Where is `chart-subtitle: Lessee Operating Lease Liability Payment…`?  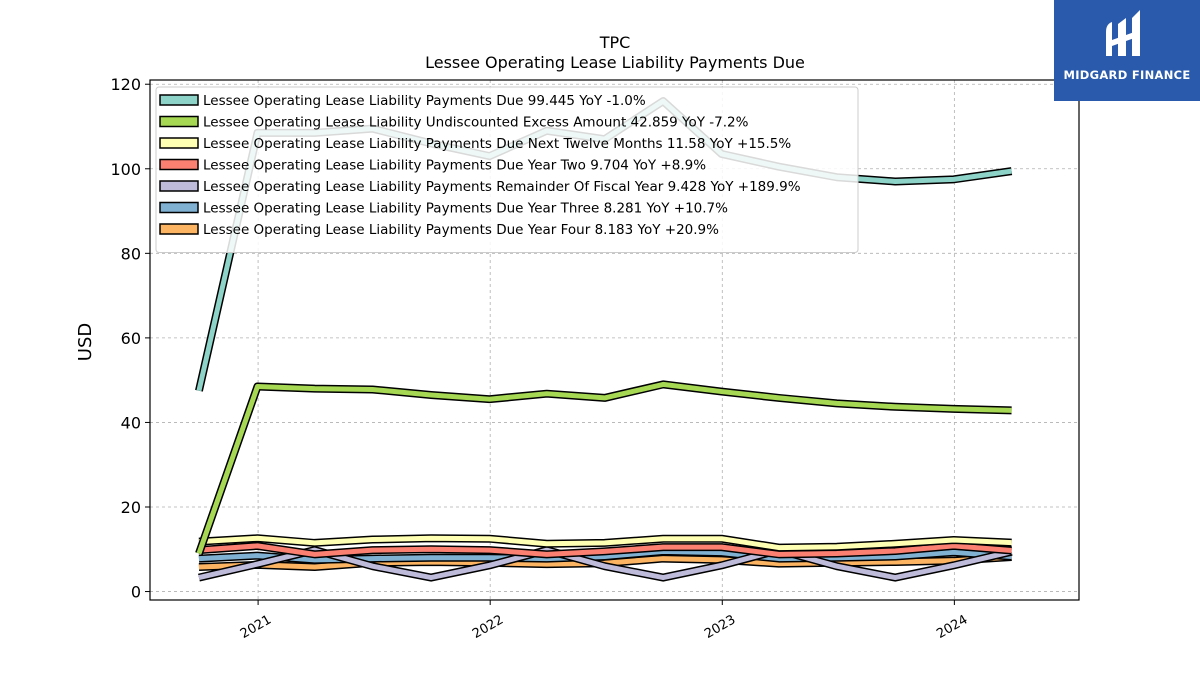 chart-subtitle: Lessee Operating Lease Liability Payment… is located at coordinates (615, 62).